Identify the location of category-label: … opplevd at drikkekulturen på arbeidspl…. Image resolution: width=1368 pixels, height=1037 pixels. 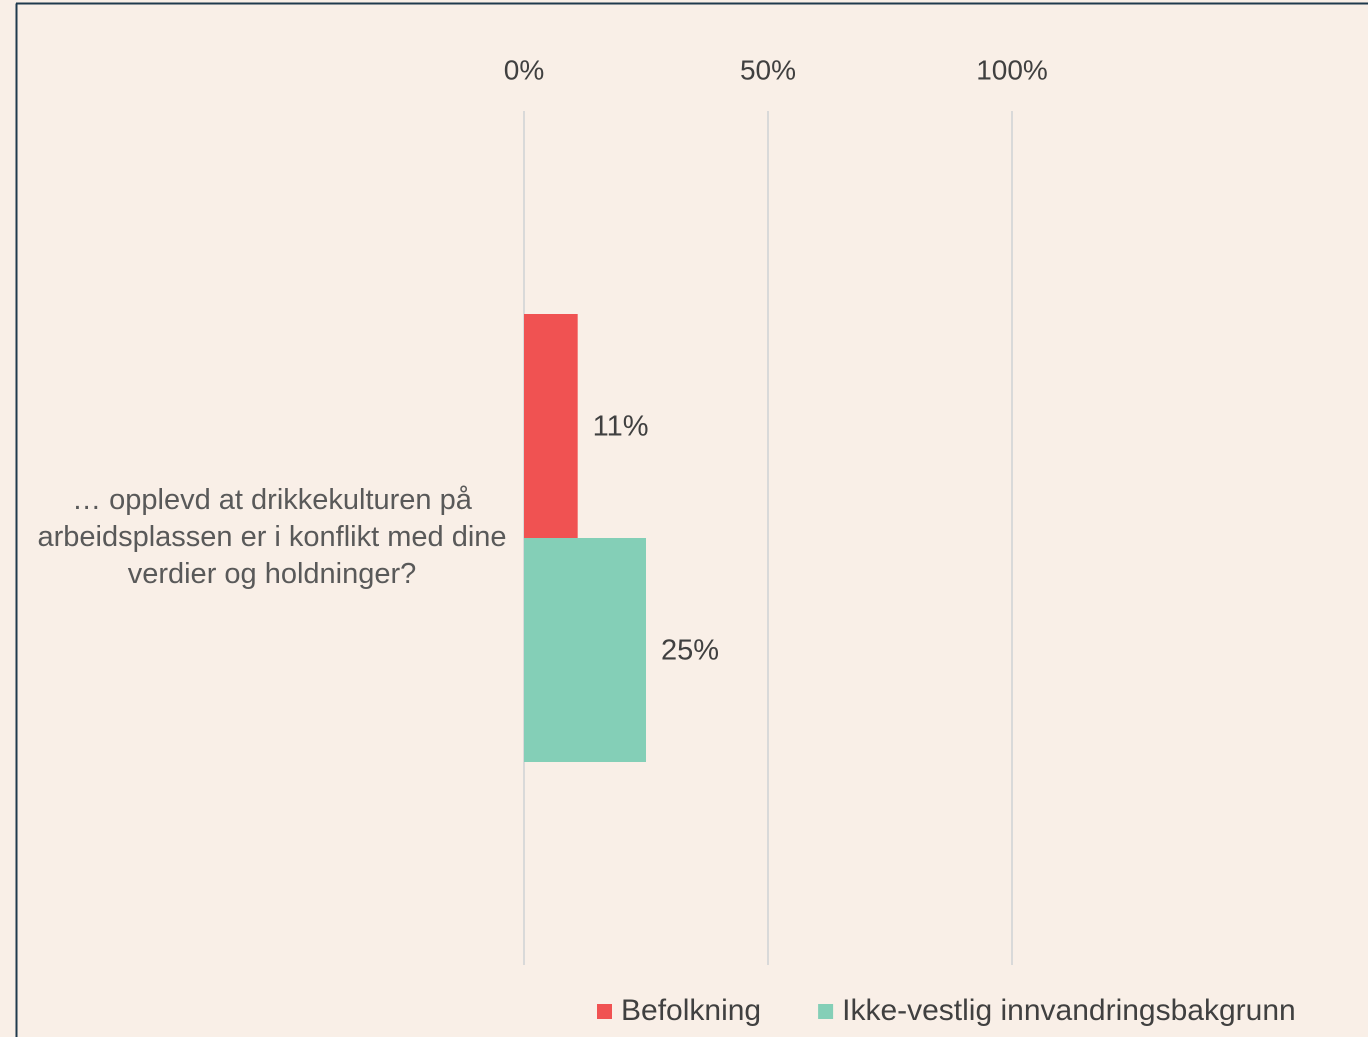
(272, 537).